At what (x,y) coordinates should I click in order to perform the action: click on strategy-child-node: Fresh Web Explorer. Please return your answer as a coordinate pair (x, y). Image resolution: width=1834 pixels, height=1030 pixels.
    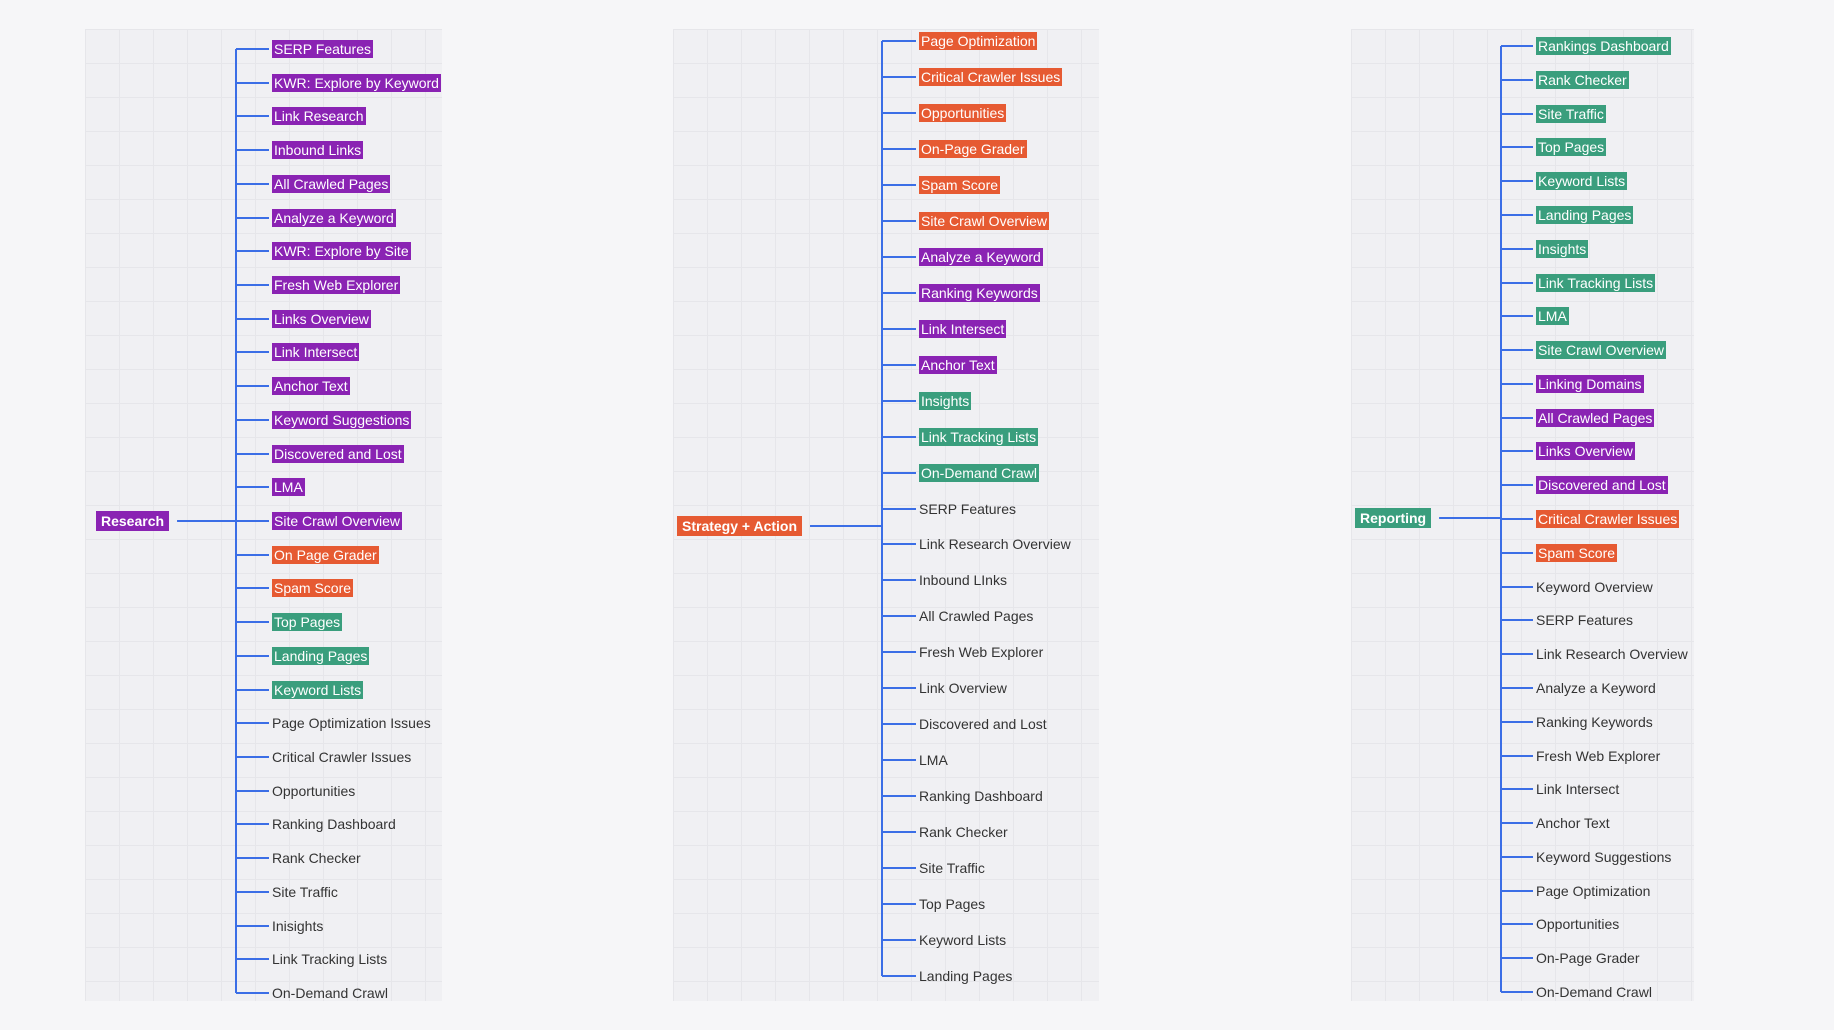
    Looking at the image, I should click on (981, 652).